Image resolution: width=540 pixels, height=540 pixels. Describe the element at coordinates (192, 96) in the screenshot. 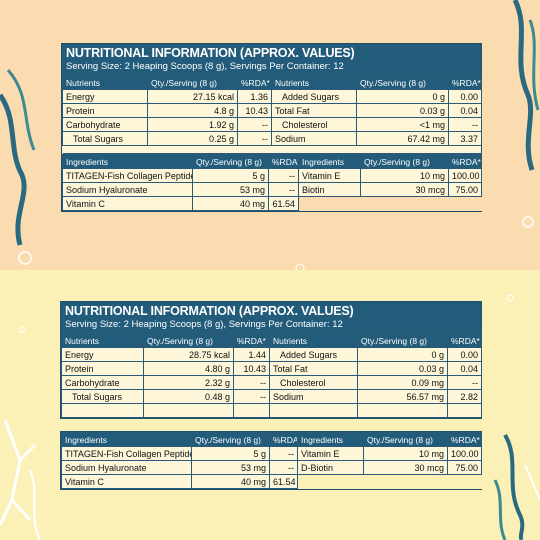

I see `nutrient-qty: 27.15 kcal` at that location.